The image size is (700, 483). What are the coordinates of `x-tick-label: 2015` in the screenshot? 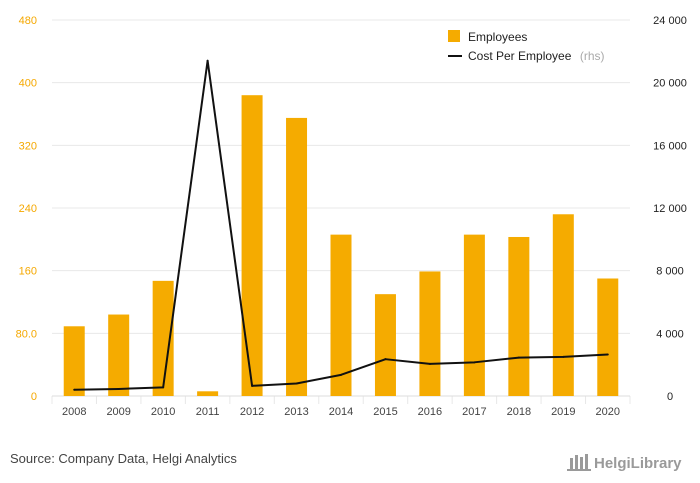 It's located at (385, 412).